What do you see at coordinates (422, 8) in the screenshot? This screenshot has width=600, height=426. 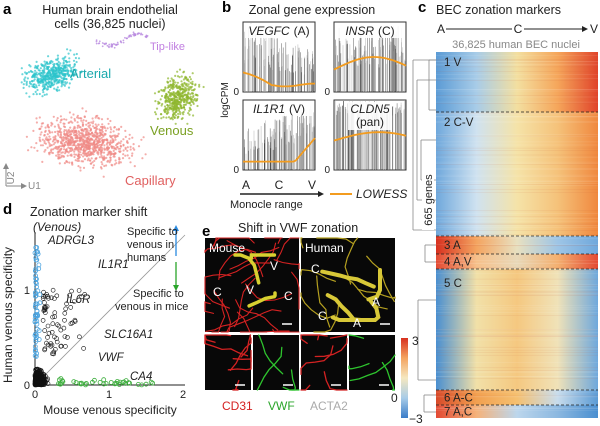 I see `panel-letter: c` at bounding box center [422, 8].